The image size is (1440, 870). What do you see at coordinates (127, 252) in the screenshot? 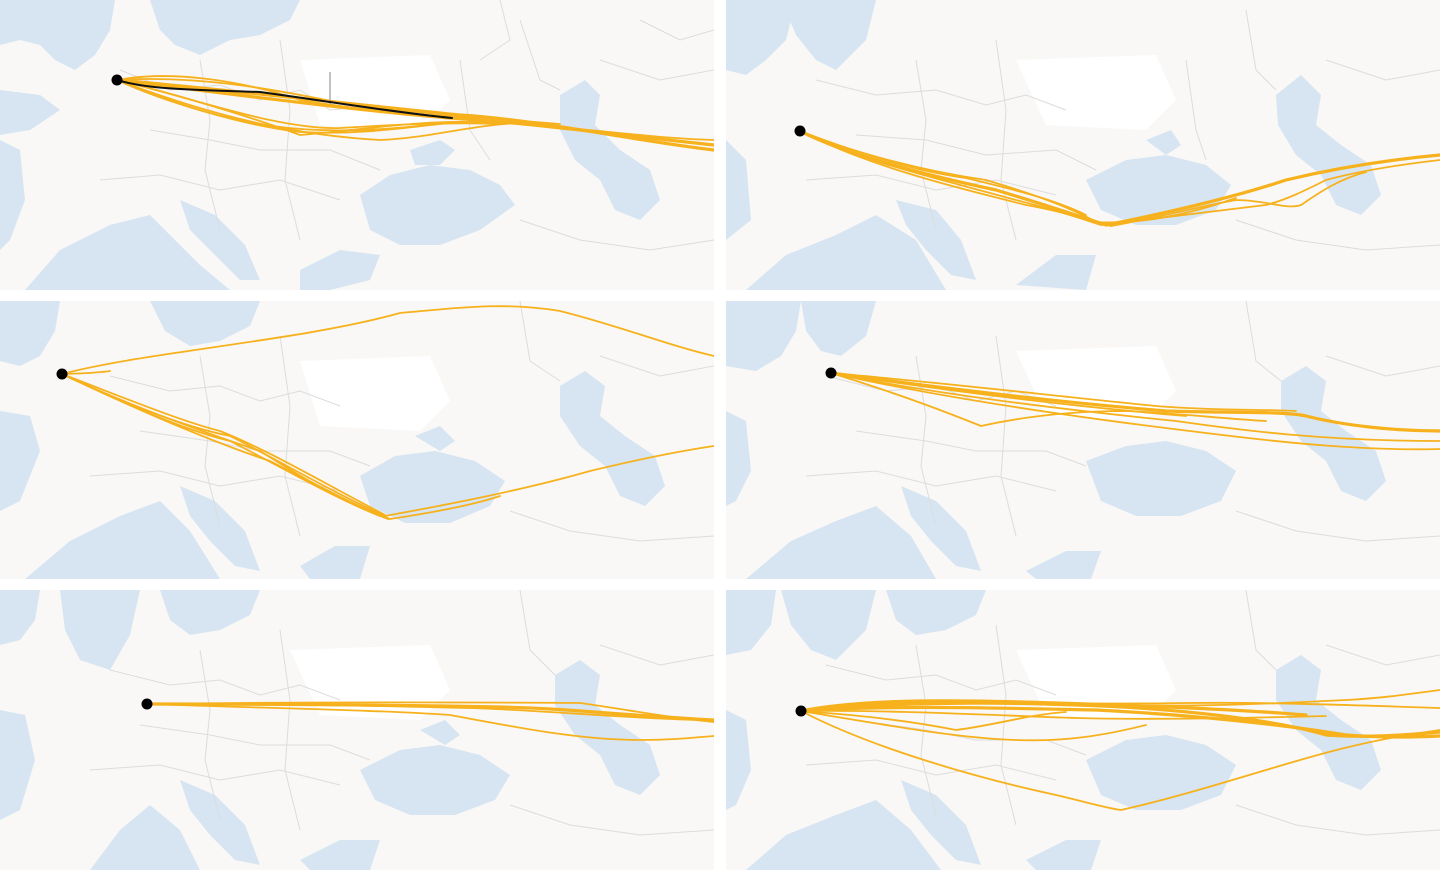
I see `mediterranean-sea` at bounding box center [127, 252].